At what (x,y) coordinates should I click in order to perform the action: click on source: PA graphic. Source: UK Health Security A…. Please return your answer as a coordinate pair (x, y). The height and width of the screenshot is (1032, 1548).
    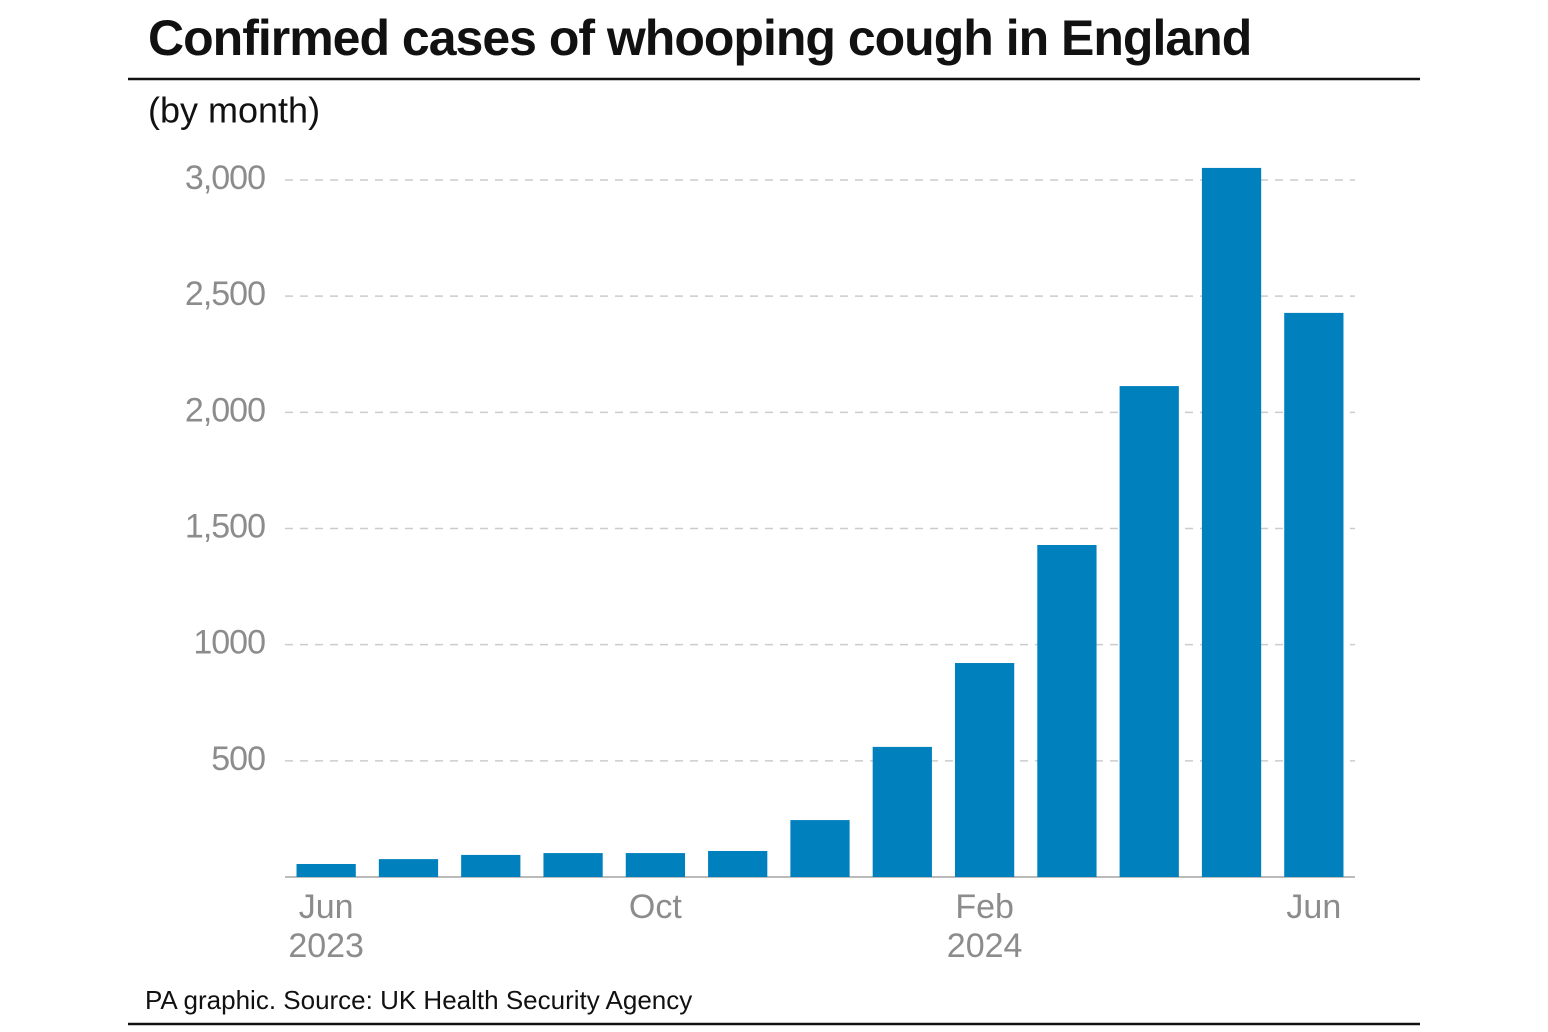
    Looking at the image, I should click on (418, 1000).